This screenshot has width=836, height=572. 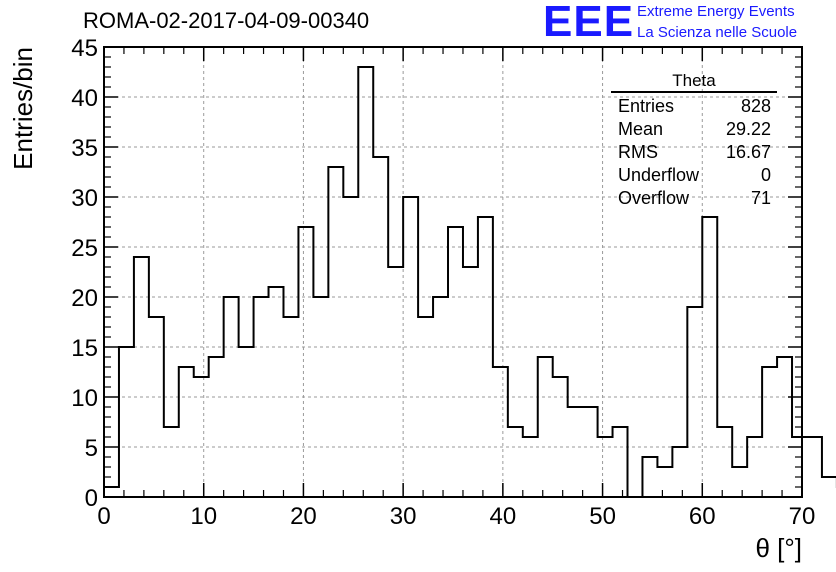 I want to click on stats-label: Entries, so click(x=646, y=106).